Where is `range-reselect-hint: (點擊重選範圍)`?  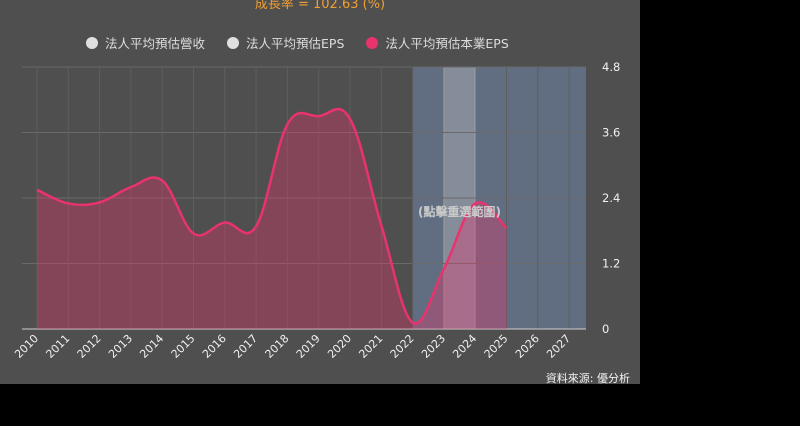
range-reselect-hint: (點擊重選範圍) is located at coordinates (459, 211).